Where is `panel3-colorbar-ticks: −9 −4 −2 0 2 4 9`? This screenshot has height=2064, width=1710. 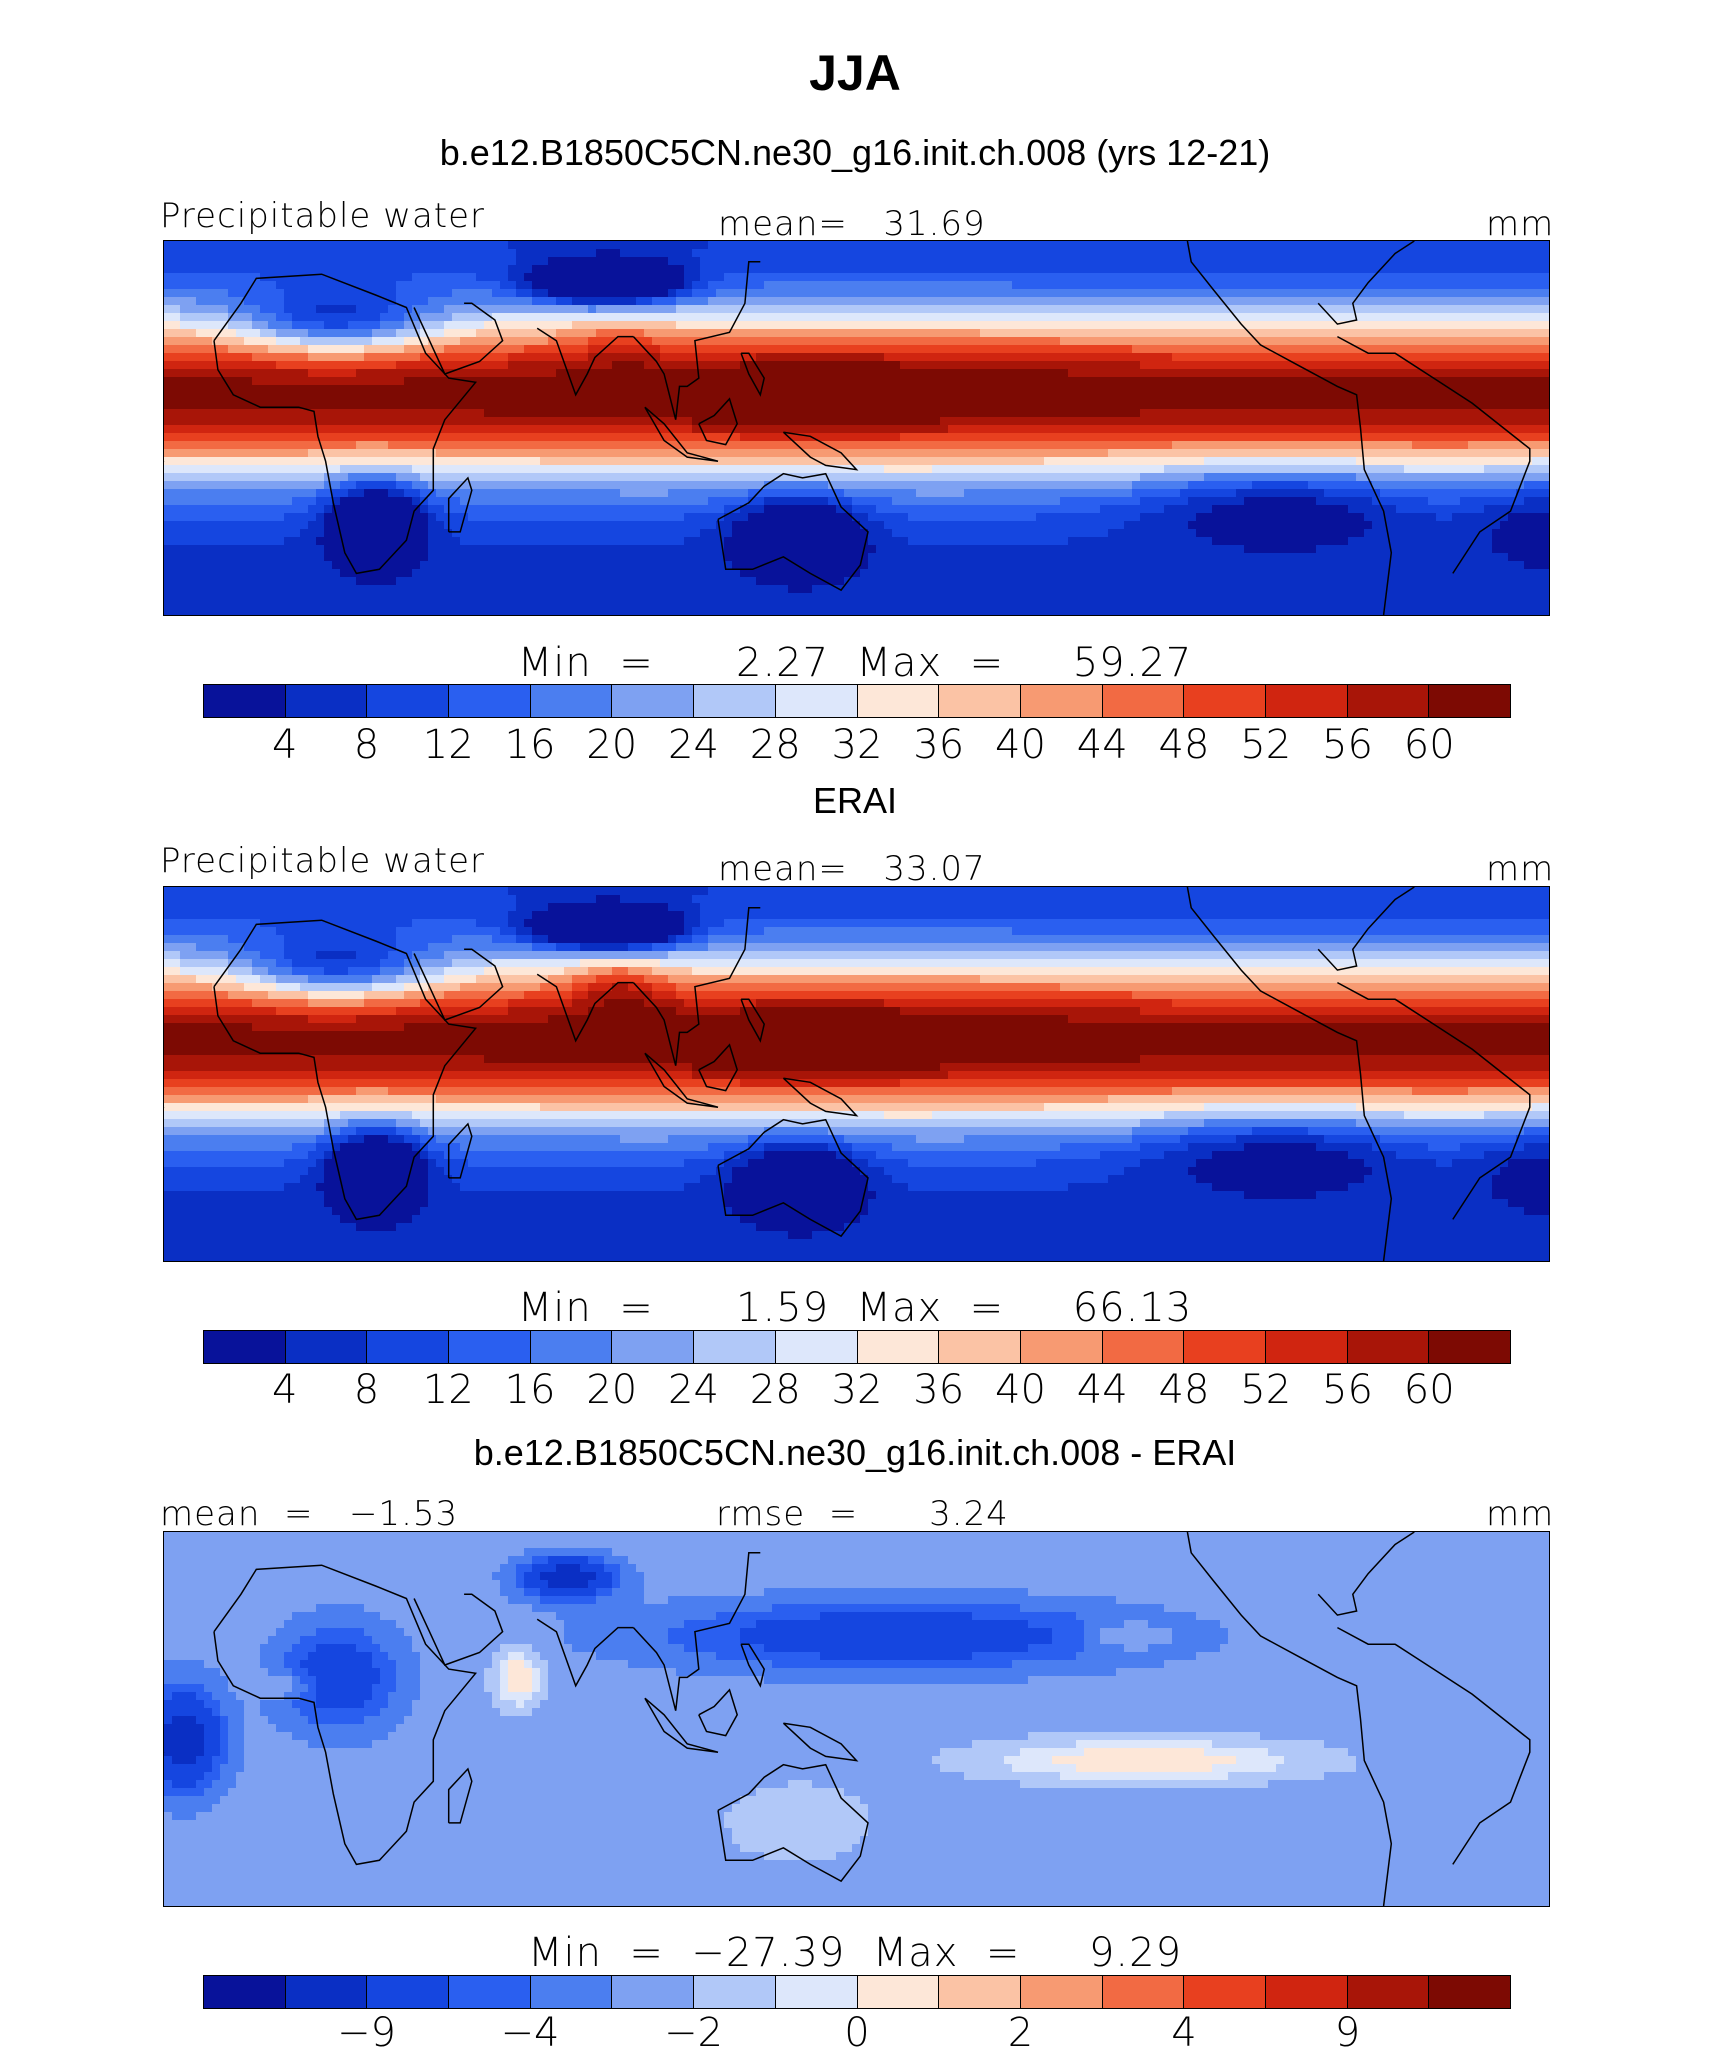 panel3-colorbar-ticks: −9 −4 −2 0 2 4 9 is located at coordinates (857, 2033).